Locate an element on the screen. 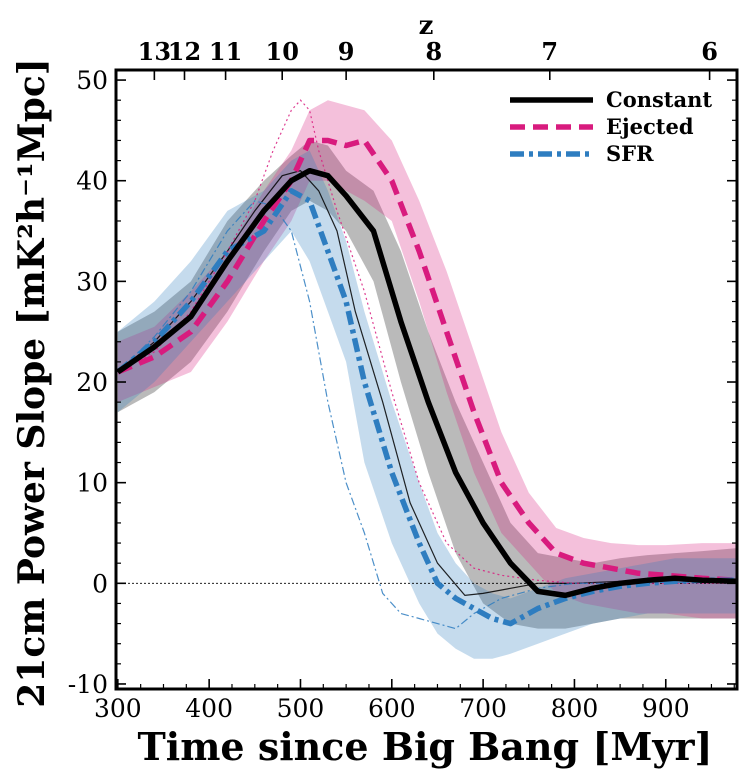  top-tick-label: 13 is located at coordinates (154, 51).